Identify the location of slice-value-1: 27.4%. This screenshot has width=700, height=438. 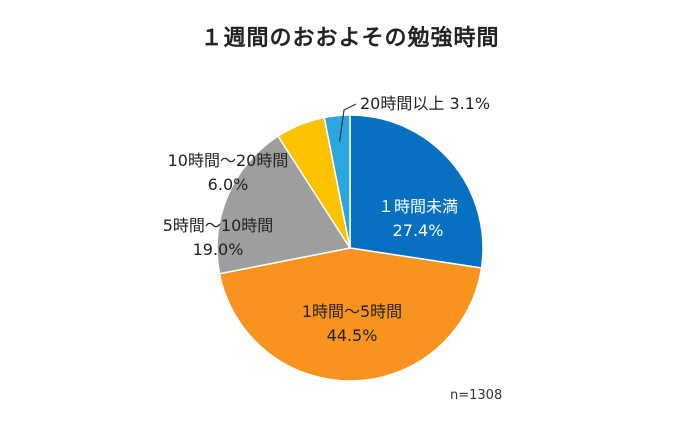
(418, 230).